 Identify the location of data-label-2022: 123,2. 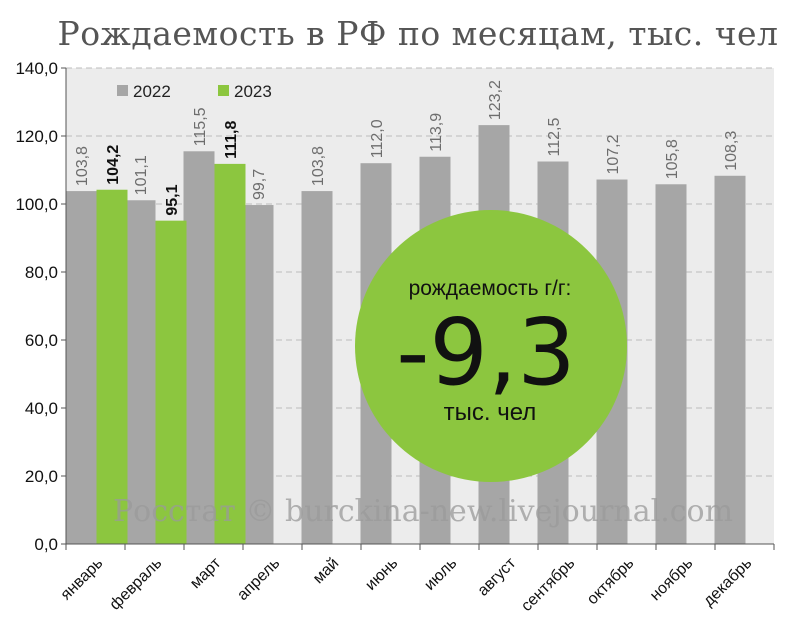
(495, 100).